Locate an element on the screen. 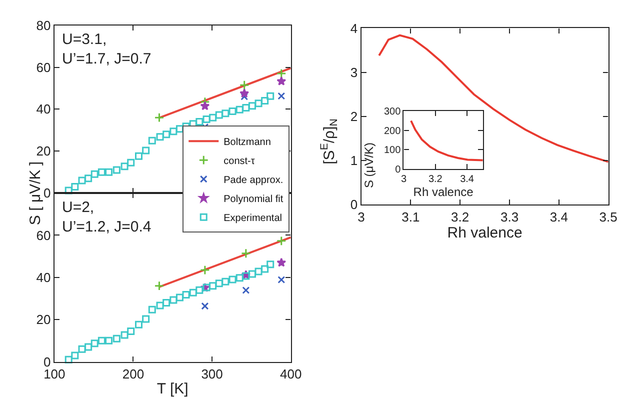 The height and width of the screenshot is (417, 628). x-axis-title: T [K] is located at coordinates (172, 389).